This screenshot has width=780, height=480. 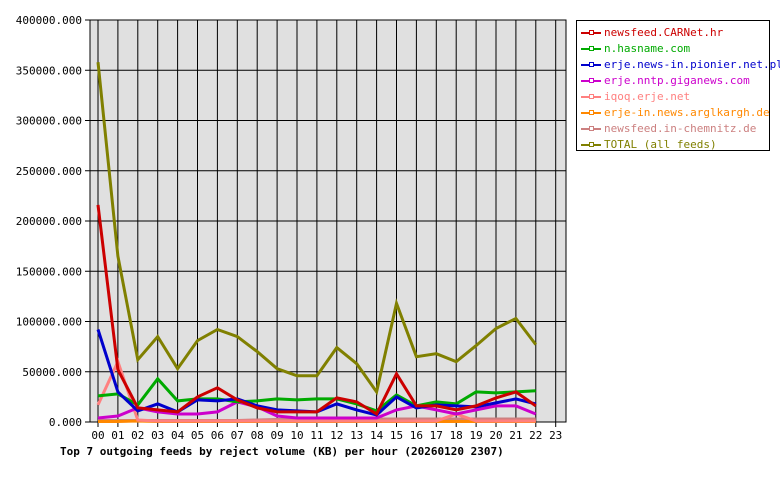 I want to click on y-tick-label: 150000.000, so click(x=49, y=271).